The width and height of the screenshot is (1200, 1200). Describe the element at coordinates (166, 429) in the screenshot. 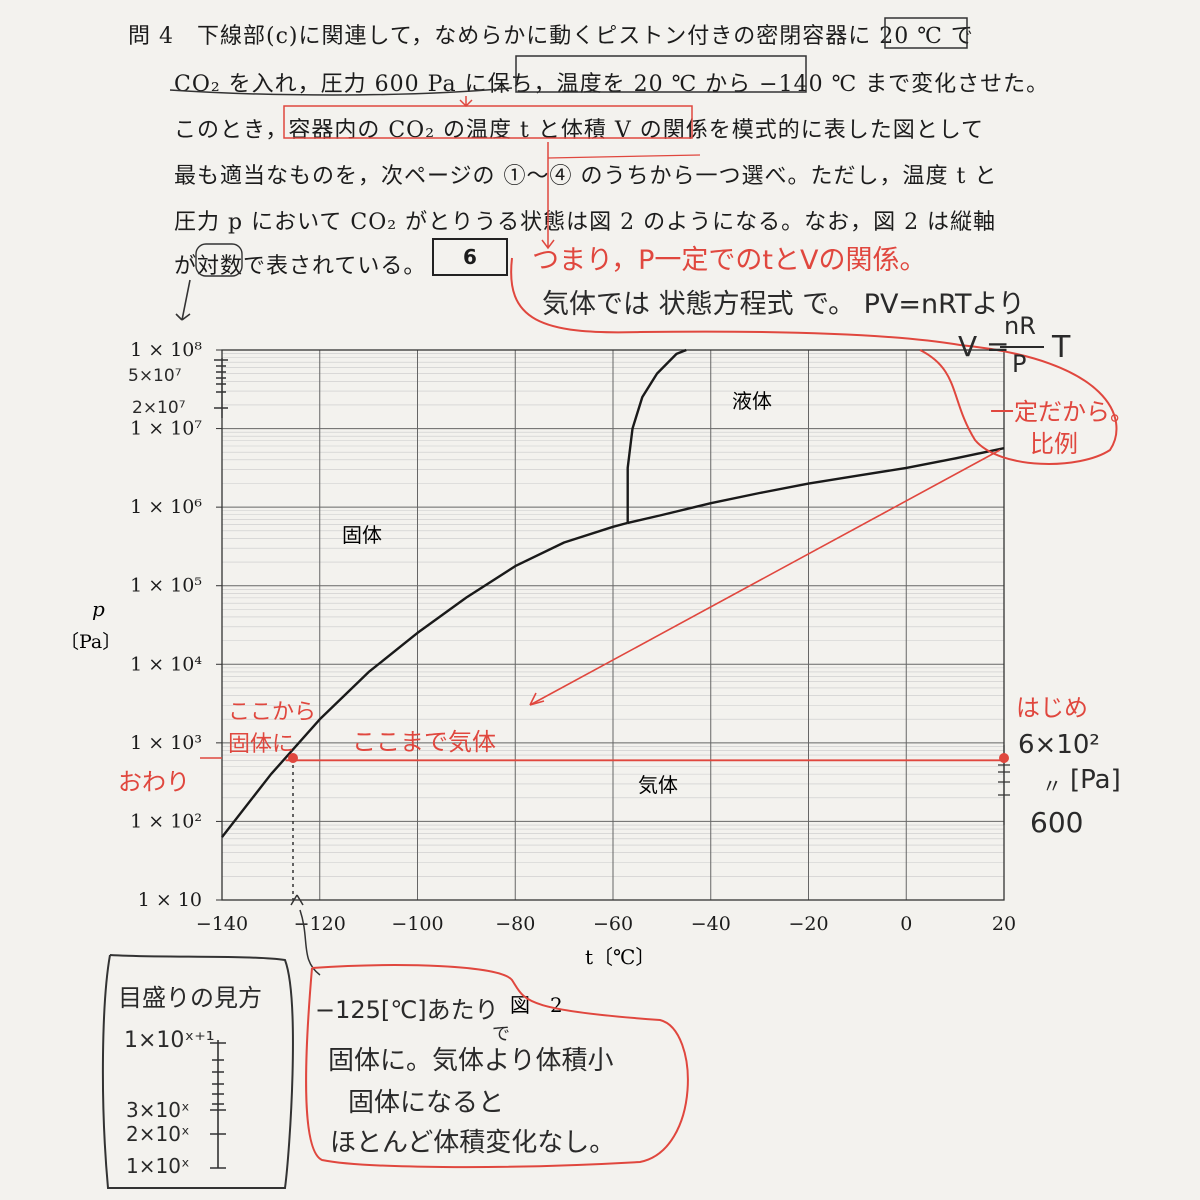

I see `y-tick-label: 1 × 10⁷` at that location.